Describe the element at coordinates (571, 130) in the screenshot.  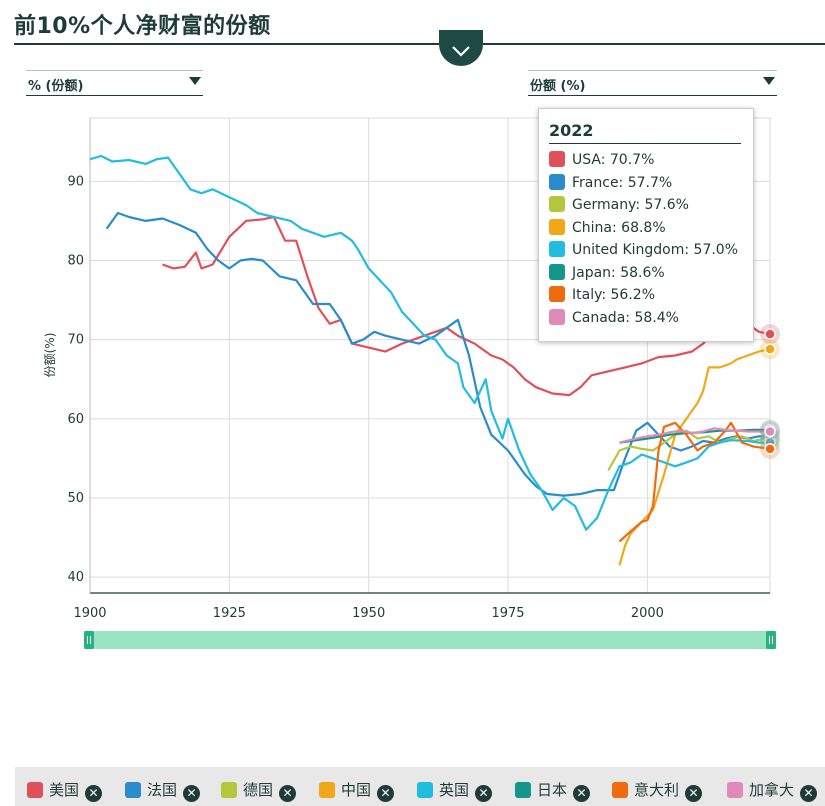
I see `tooltip-year: 2022` at that location.